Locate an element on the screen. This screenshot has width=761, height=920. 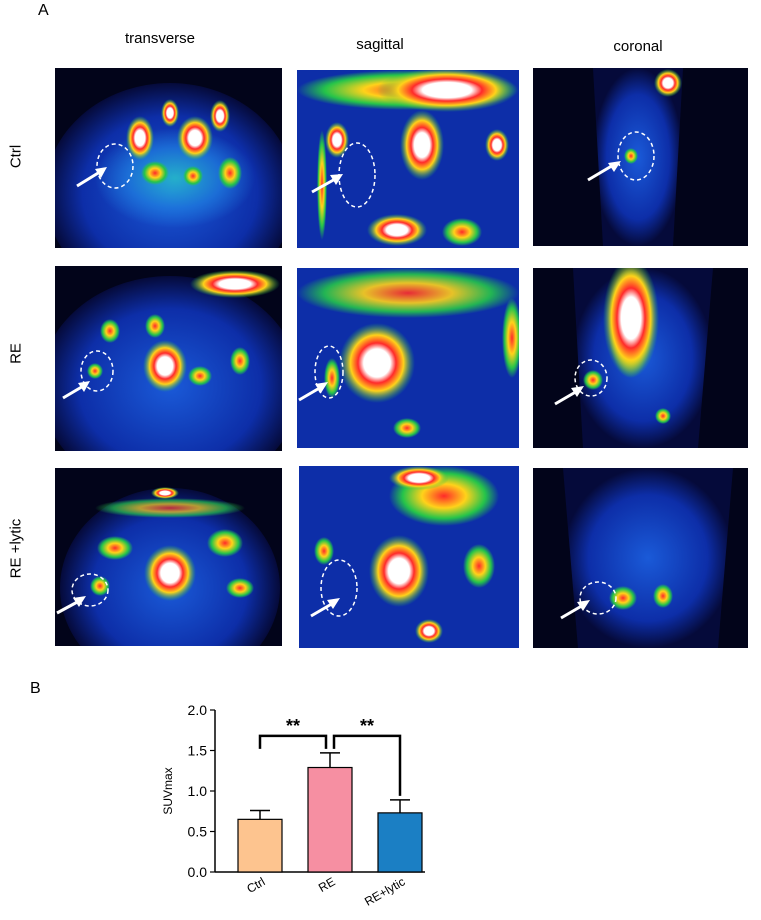
pet-ctrl-transverse is located at coordinates (168, 158).